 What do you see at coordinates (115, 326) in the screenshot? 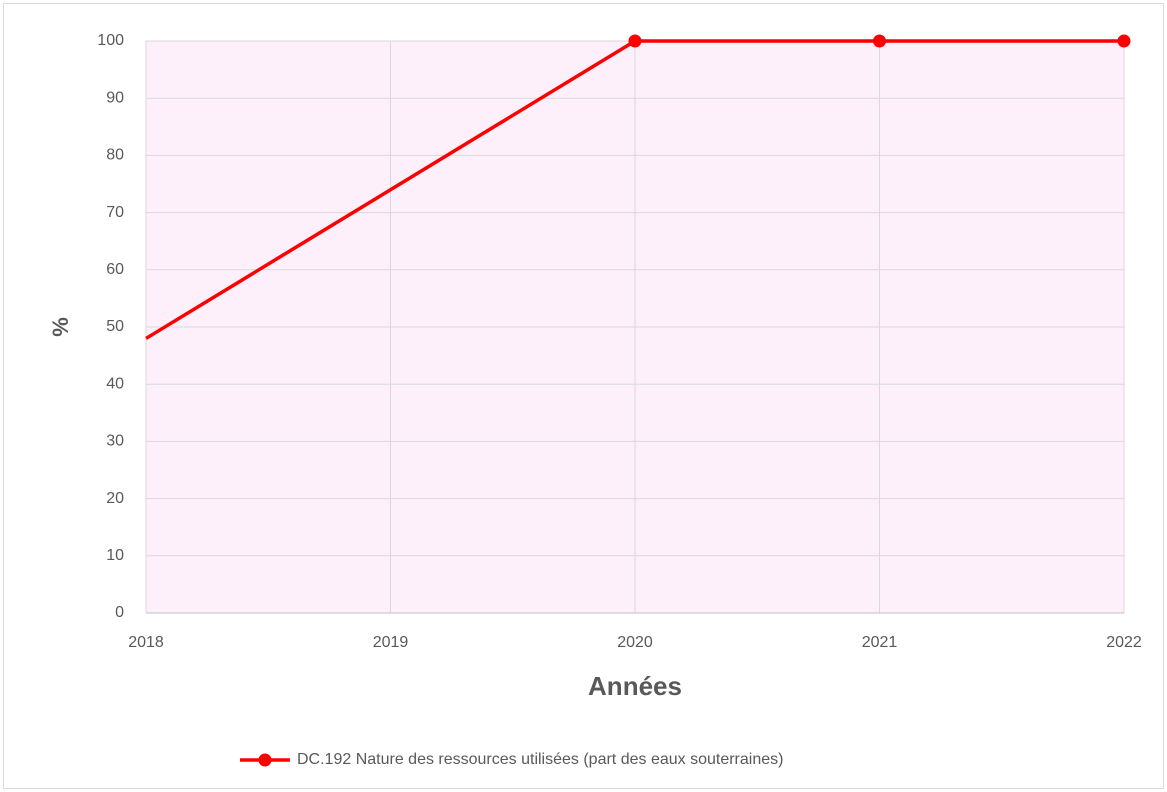
I see `y-tick-label: 50` at bounding box center [115, 326].